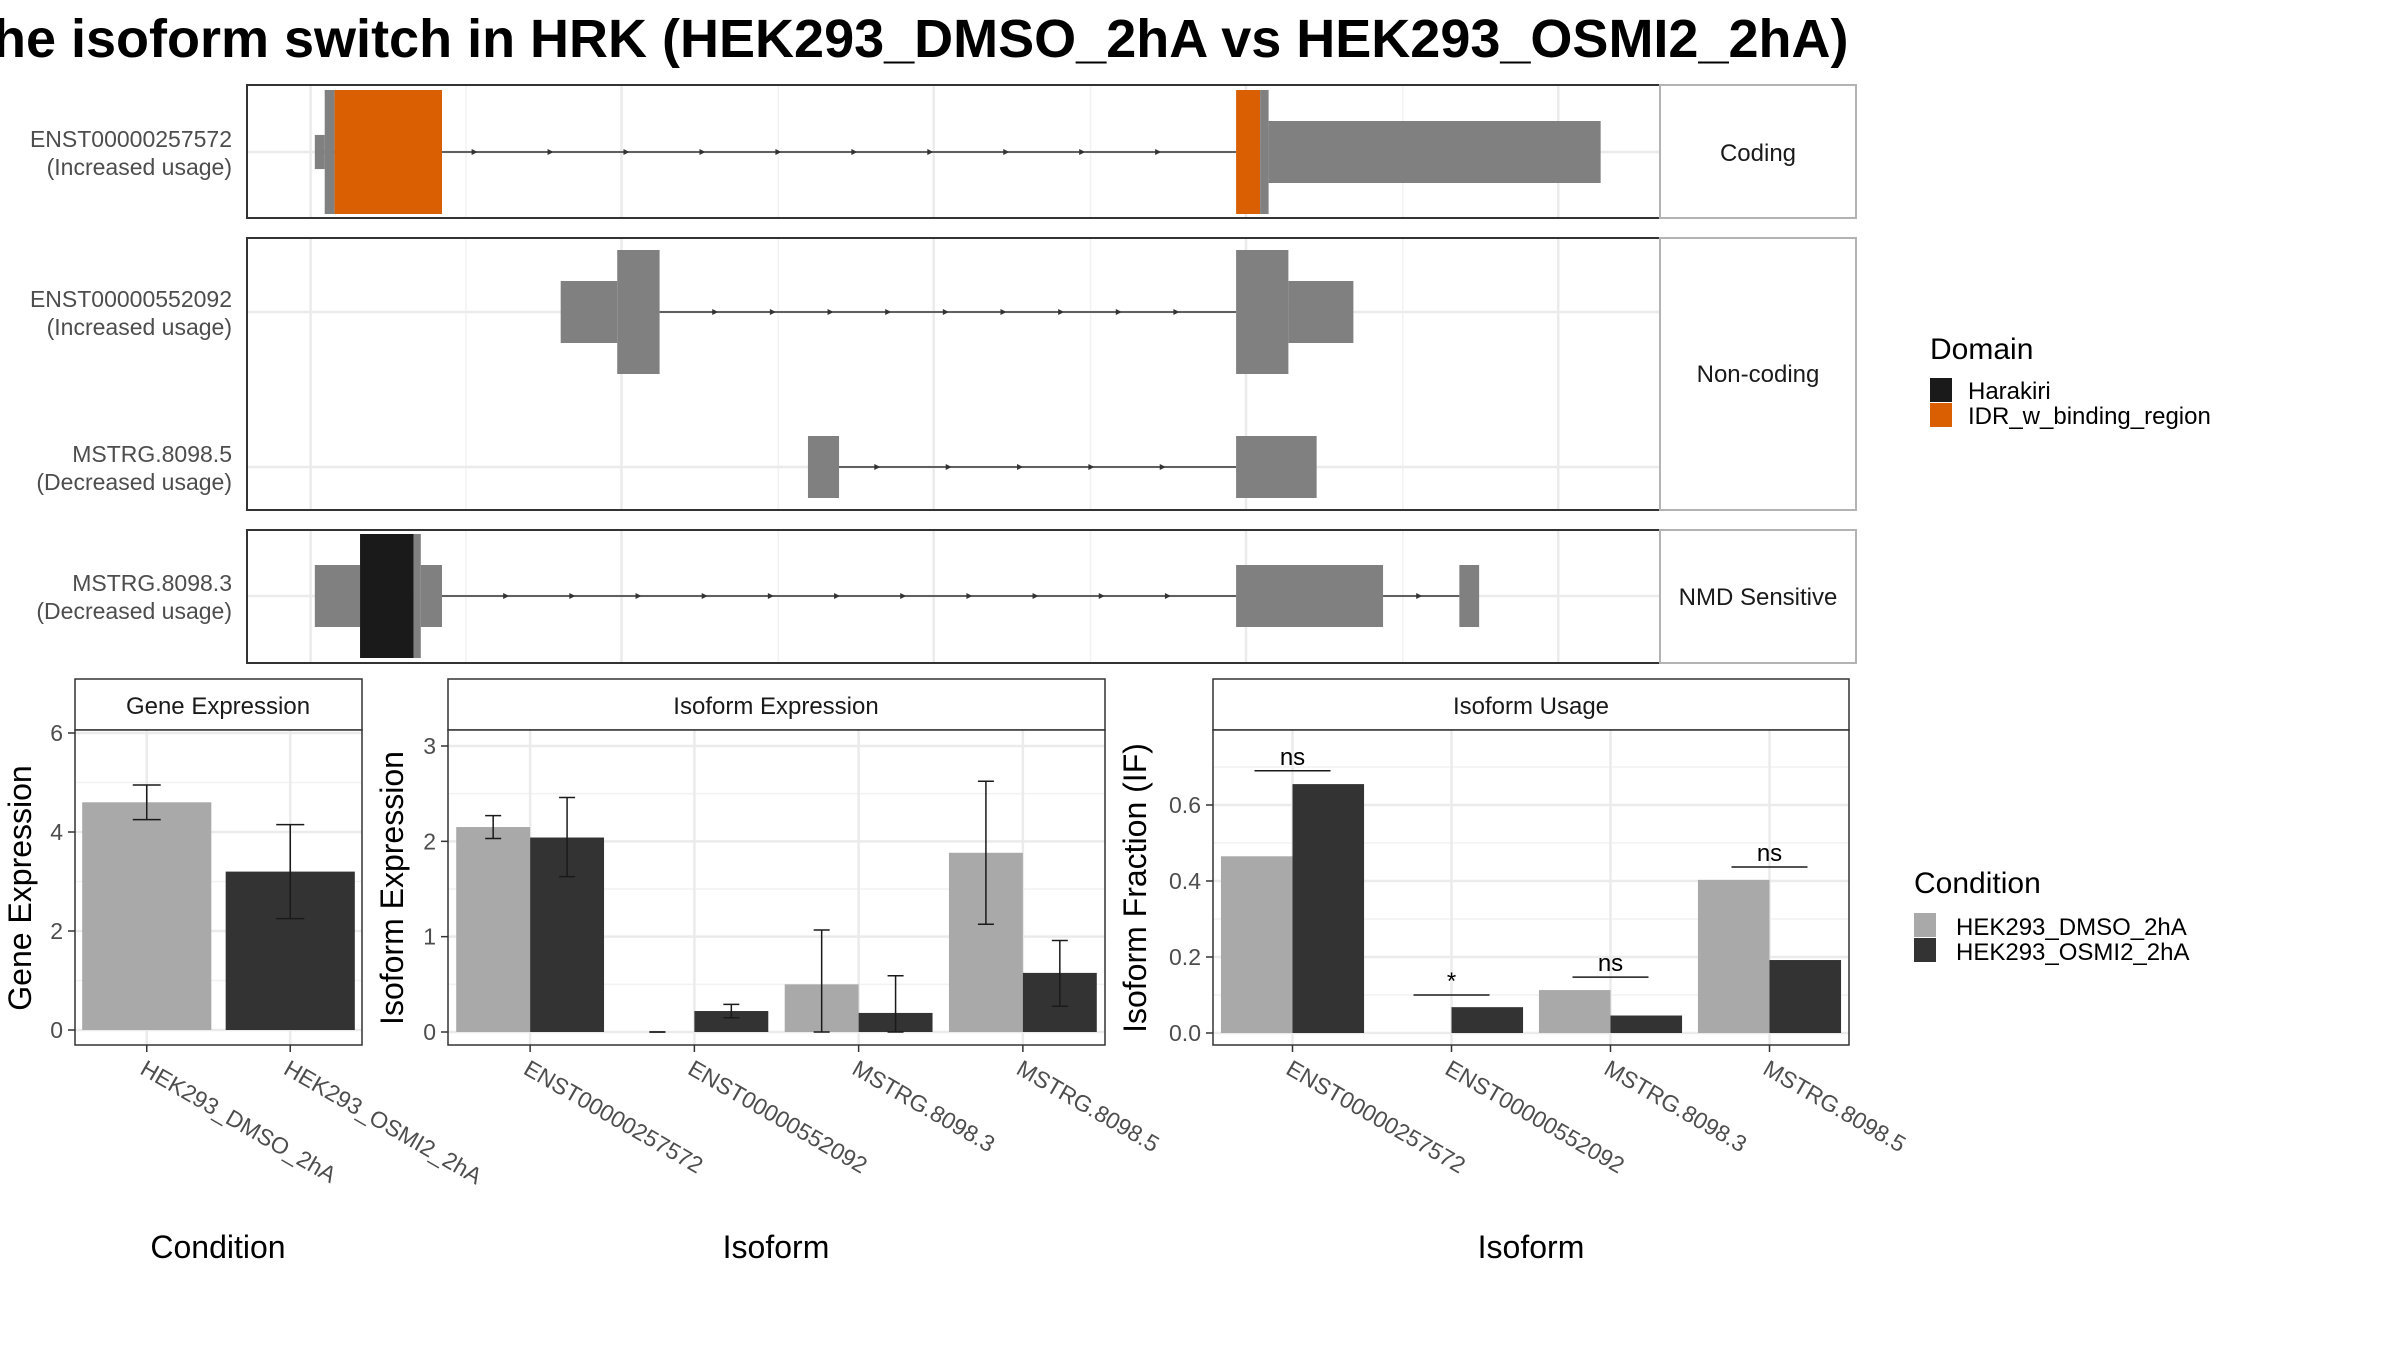  Describe the element at coordinates (2009, 391) in the screenshot. I see `legend-label-harakiri: Harakiri` at that location.